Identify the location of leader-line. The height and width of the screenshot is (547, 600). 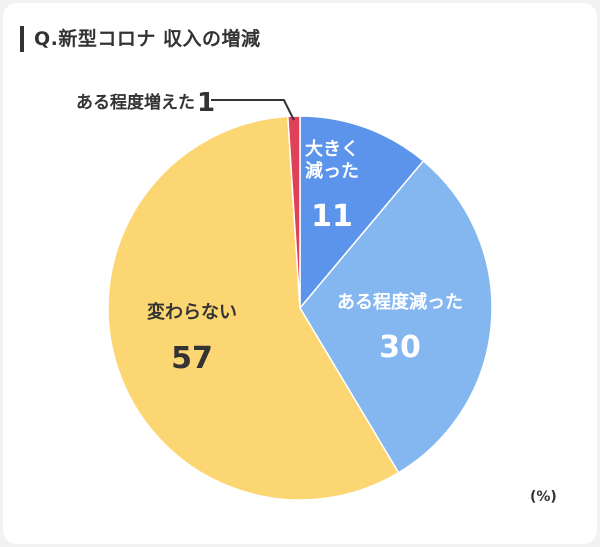
(253, 110).